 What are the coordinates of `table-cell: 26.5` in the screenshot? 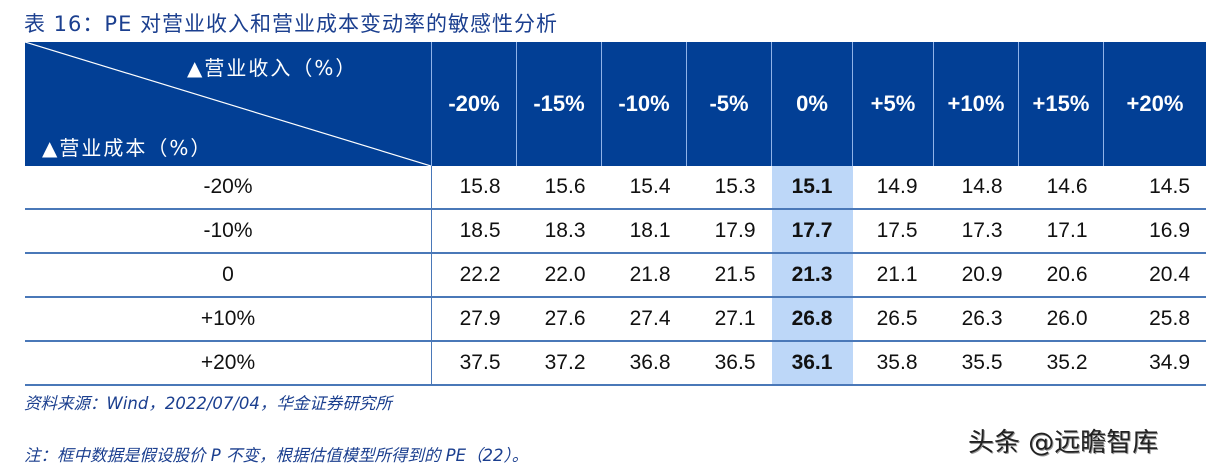 It's located at (893, 319).